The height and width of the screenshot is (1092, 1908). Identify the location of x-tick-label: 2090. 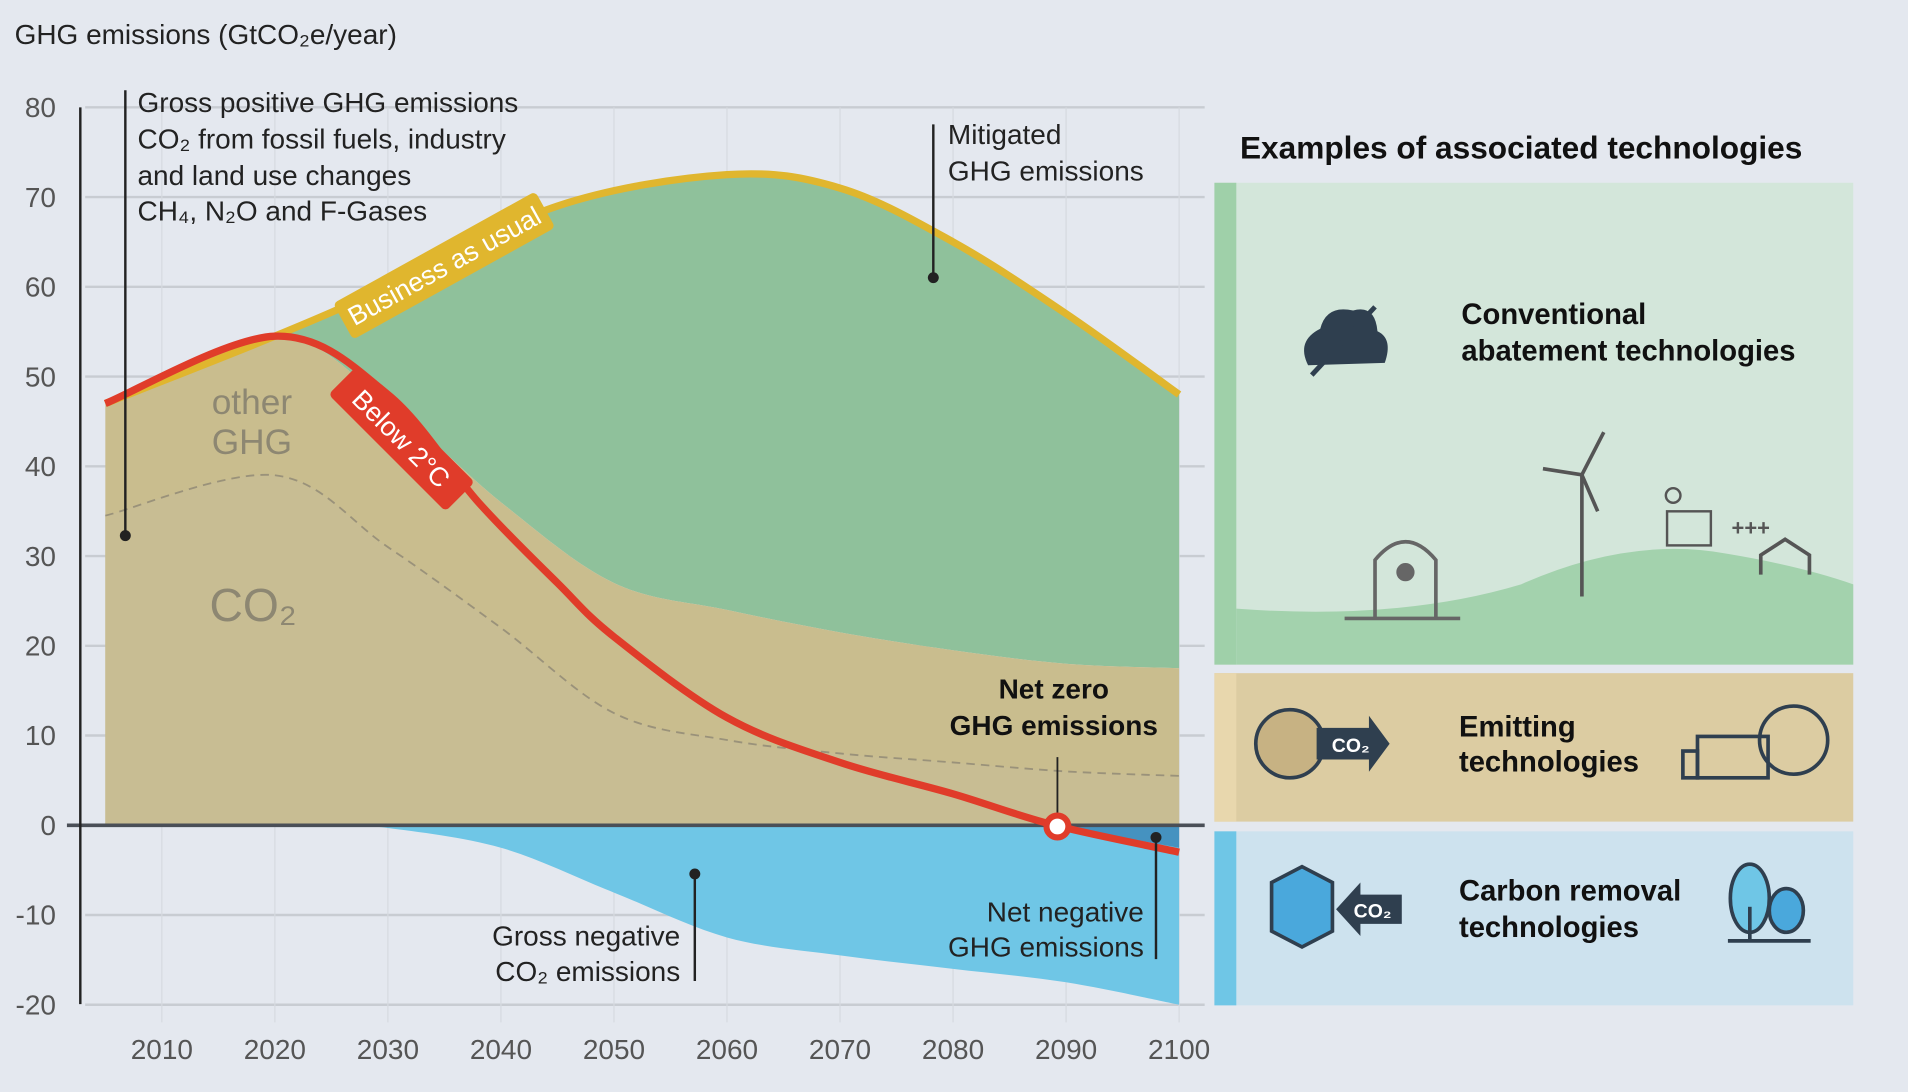
(1066, 1049).